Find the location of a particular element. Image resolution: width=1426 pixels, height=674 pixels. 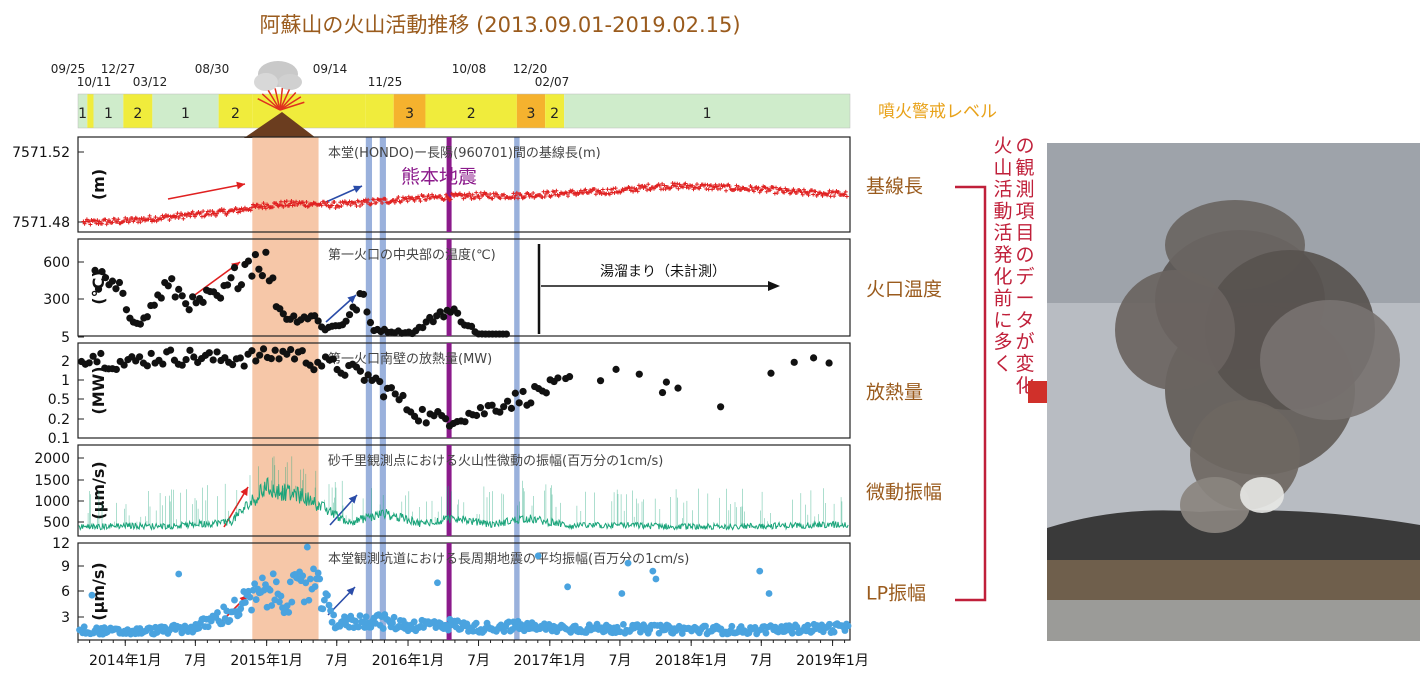

y-tick-label: 2 is located at coordinates (65, 362).